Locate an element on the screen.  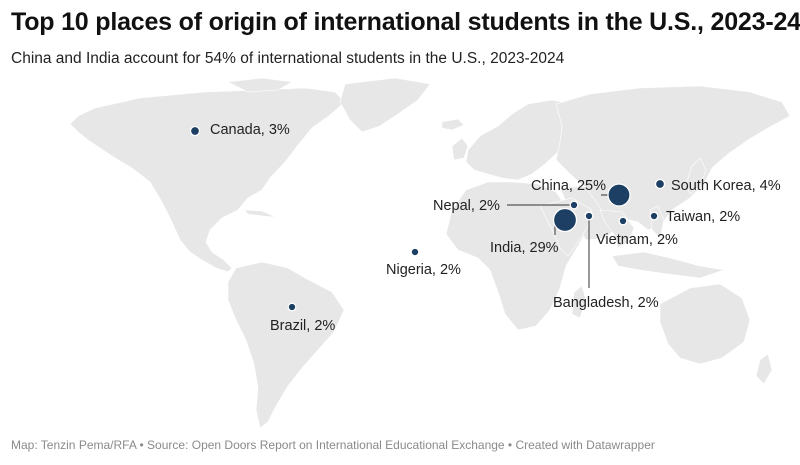
new-zealand-land is located at coordinates (764, 369).